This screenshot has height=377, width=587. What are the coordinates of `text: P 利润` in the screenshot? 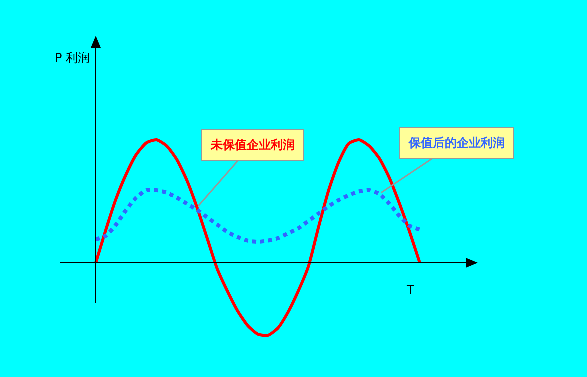 It's located at (72, 58).